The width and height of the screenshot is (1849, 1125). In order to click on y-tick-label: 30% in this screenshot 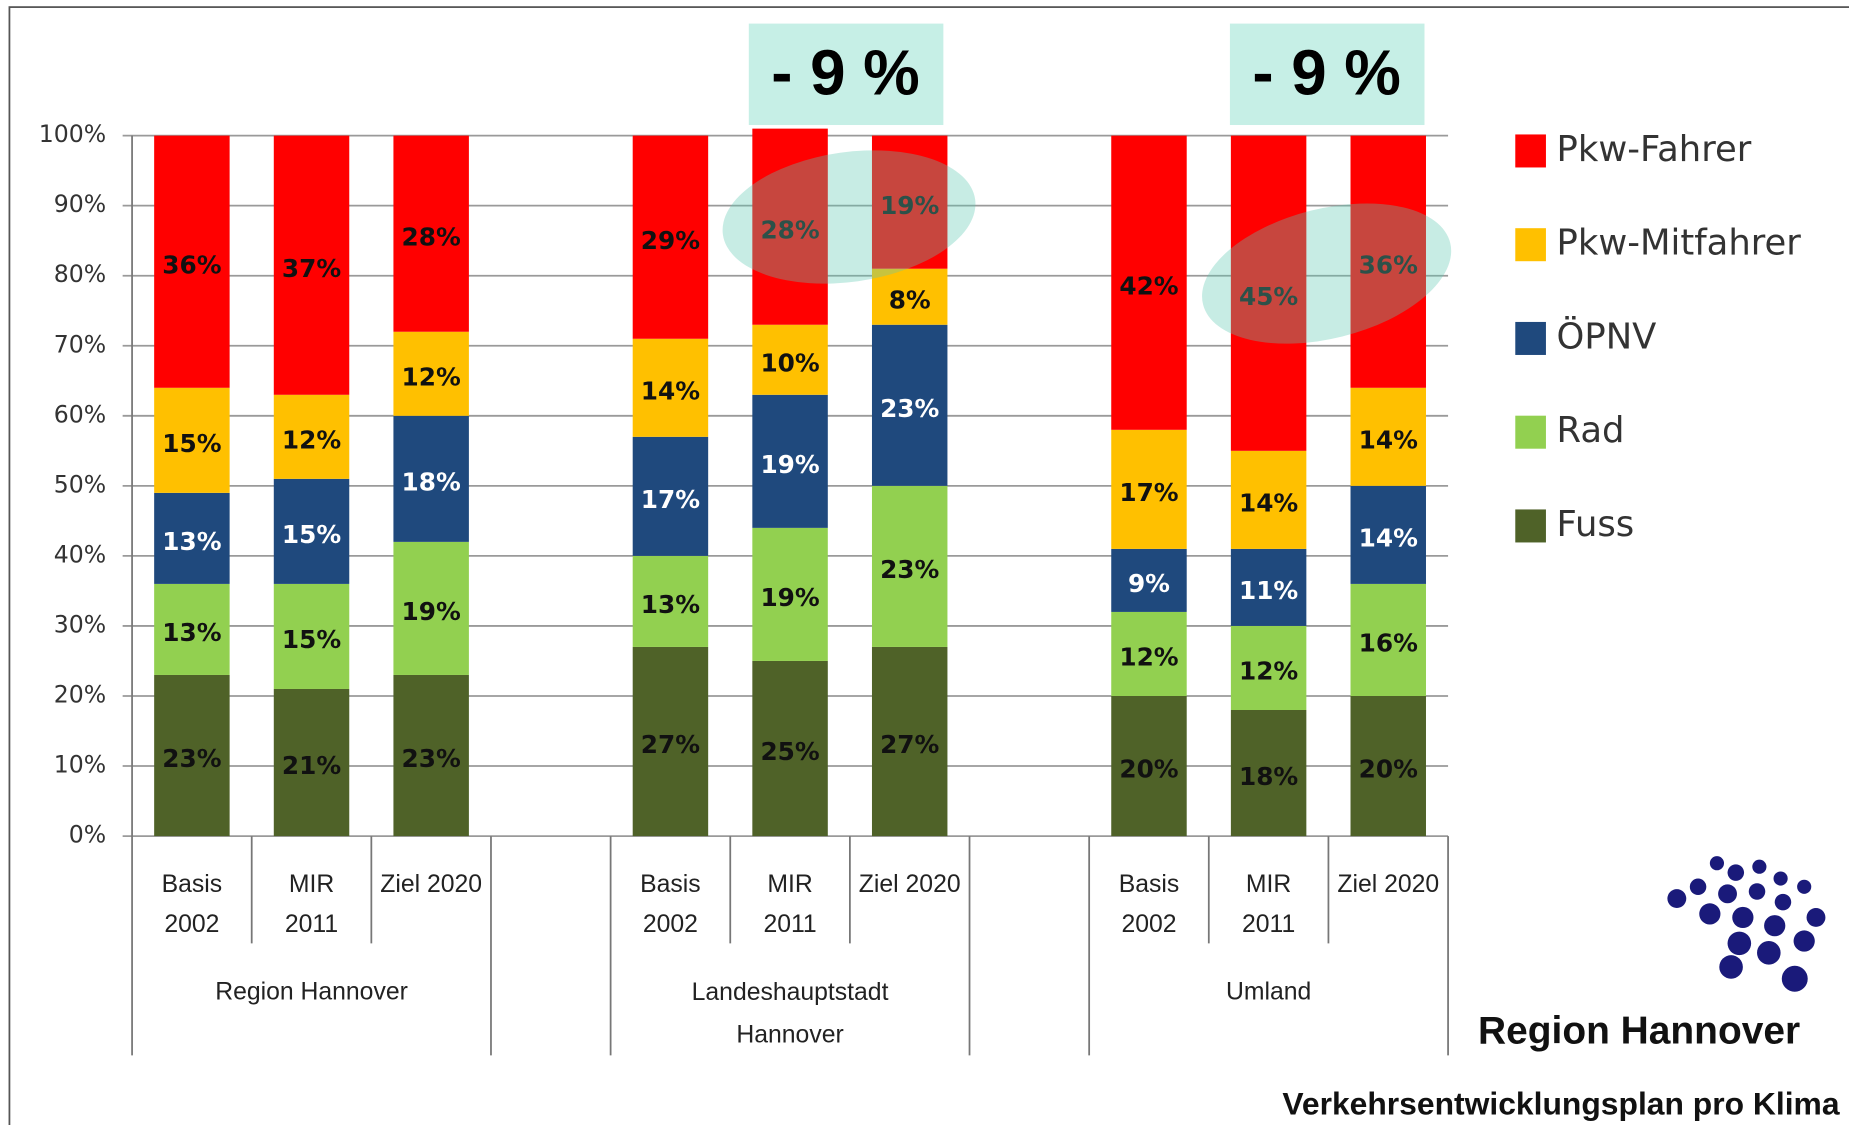, I will do `click(80, 624)`.